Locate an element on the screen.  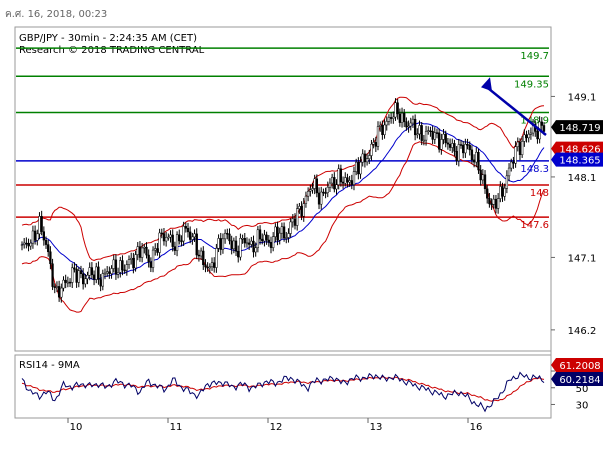
price-badge-shape is located at coordinates (577, 148).